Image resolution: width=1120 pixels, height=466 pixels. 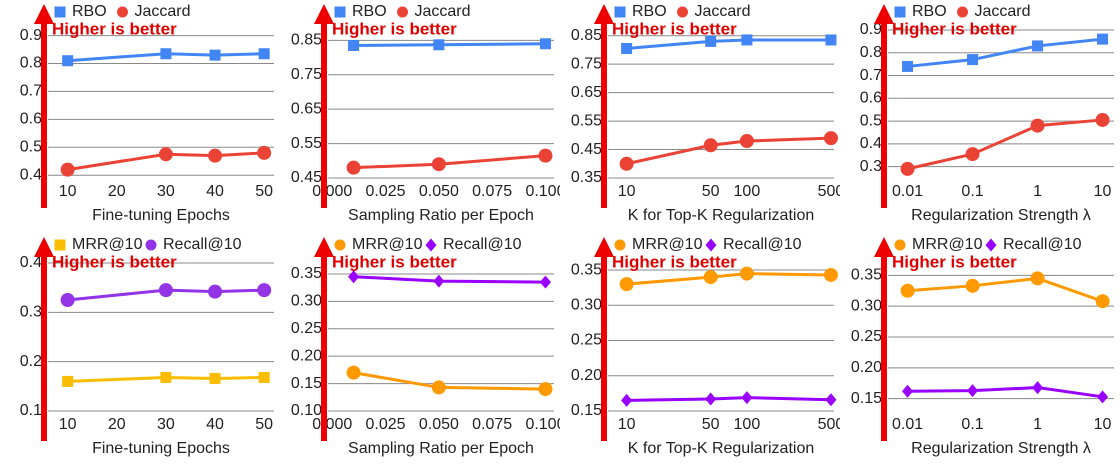 I want to click on x-tick-label: 0.025, so click(x=386, y=424).